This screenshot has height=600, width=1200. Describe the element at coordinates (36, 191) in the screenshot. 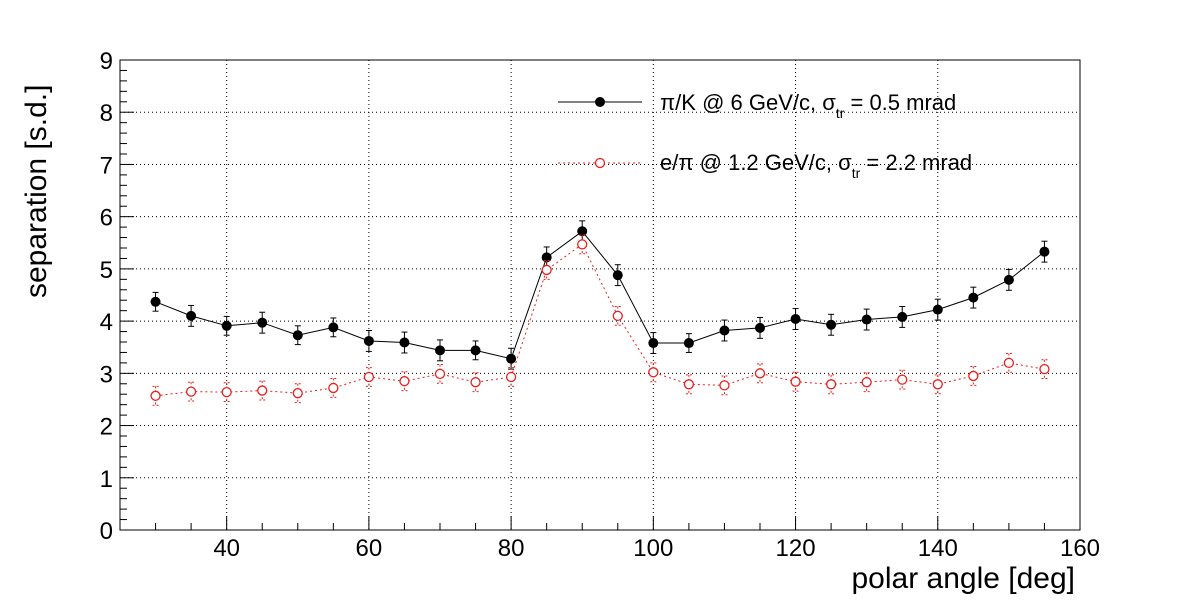

I see `y-axis-title: separation [s.d.]` at that location.